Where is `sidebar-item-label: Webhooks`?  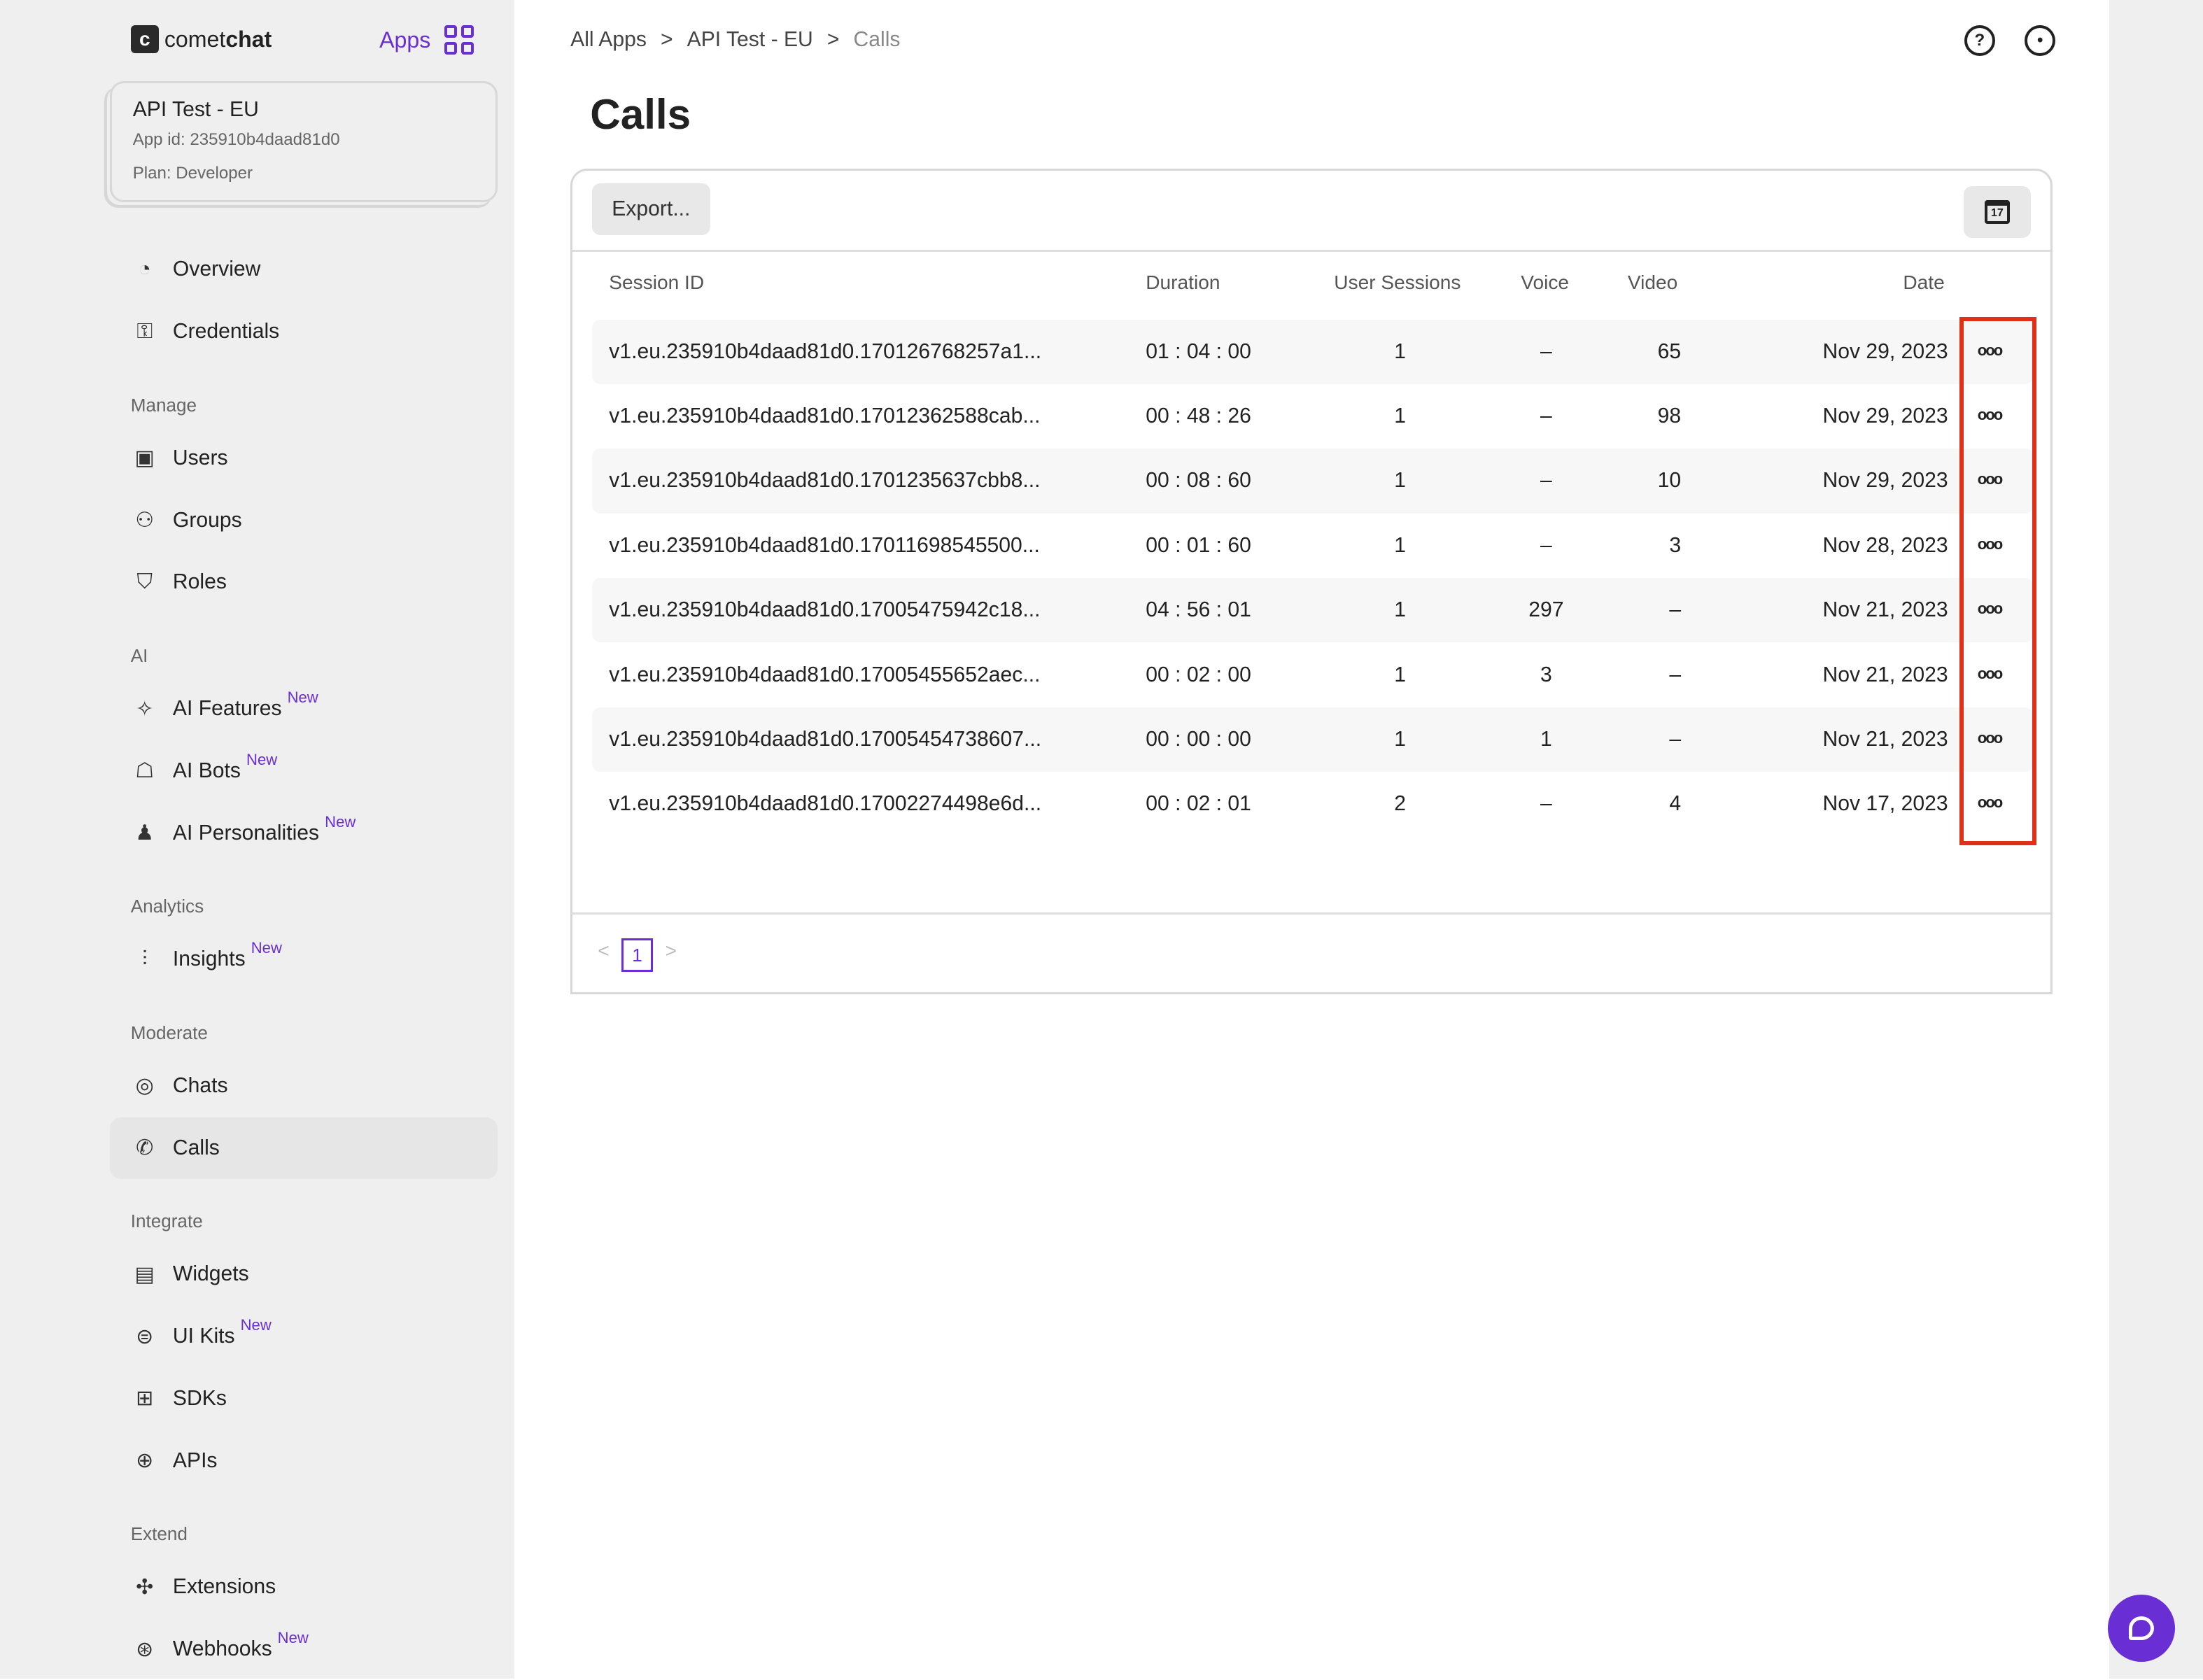 sidebar-item-label: Webhooks is located at coordinates (222, 1649).